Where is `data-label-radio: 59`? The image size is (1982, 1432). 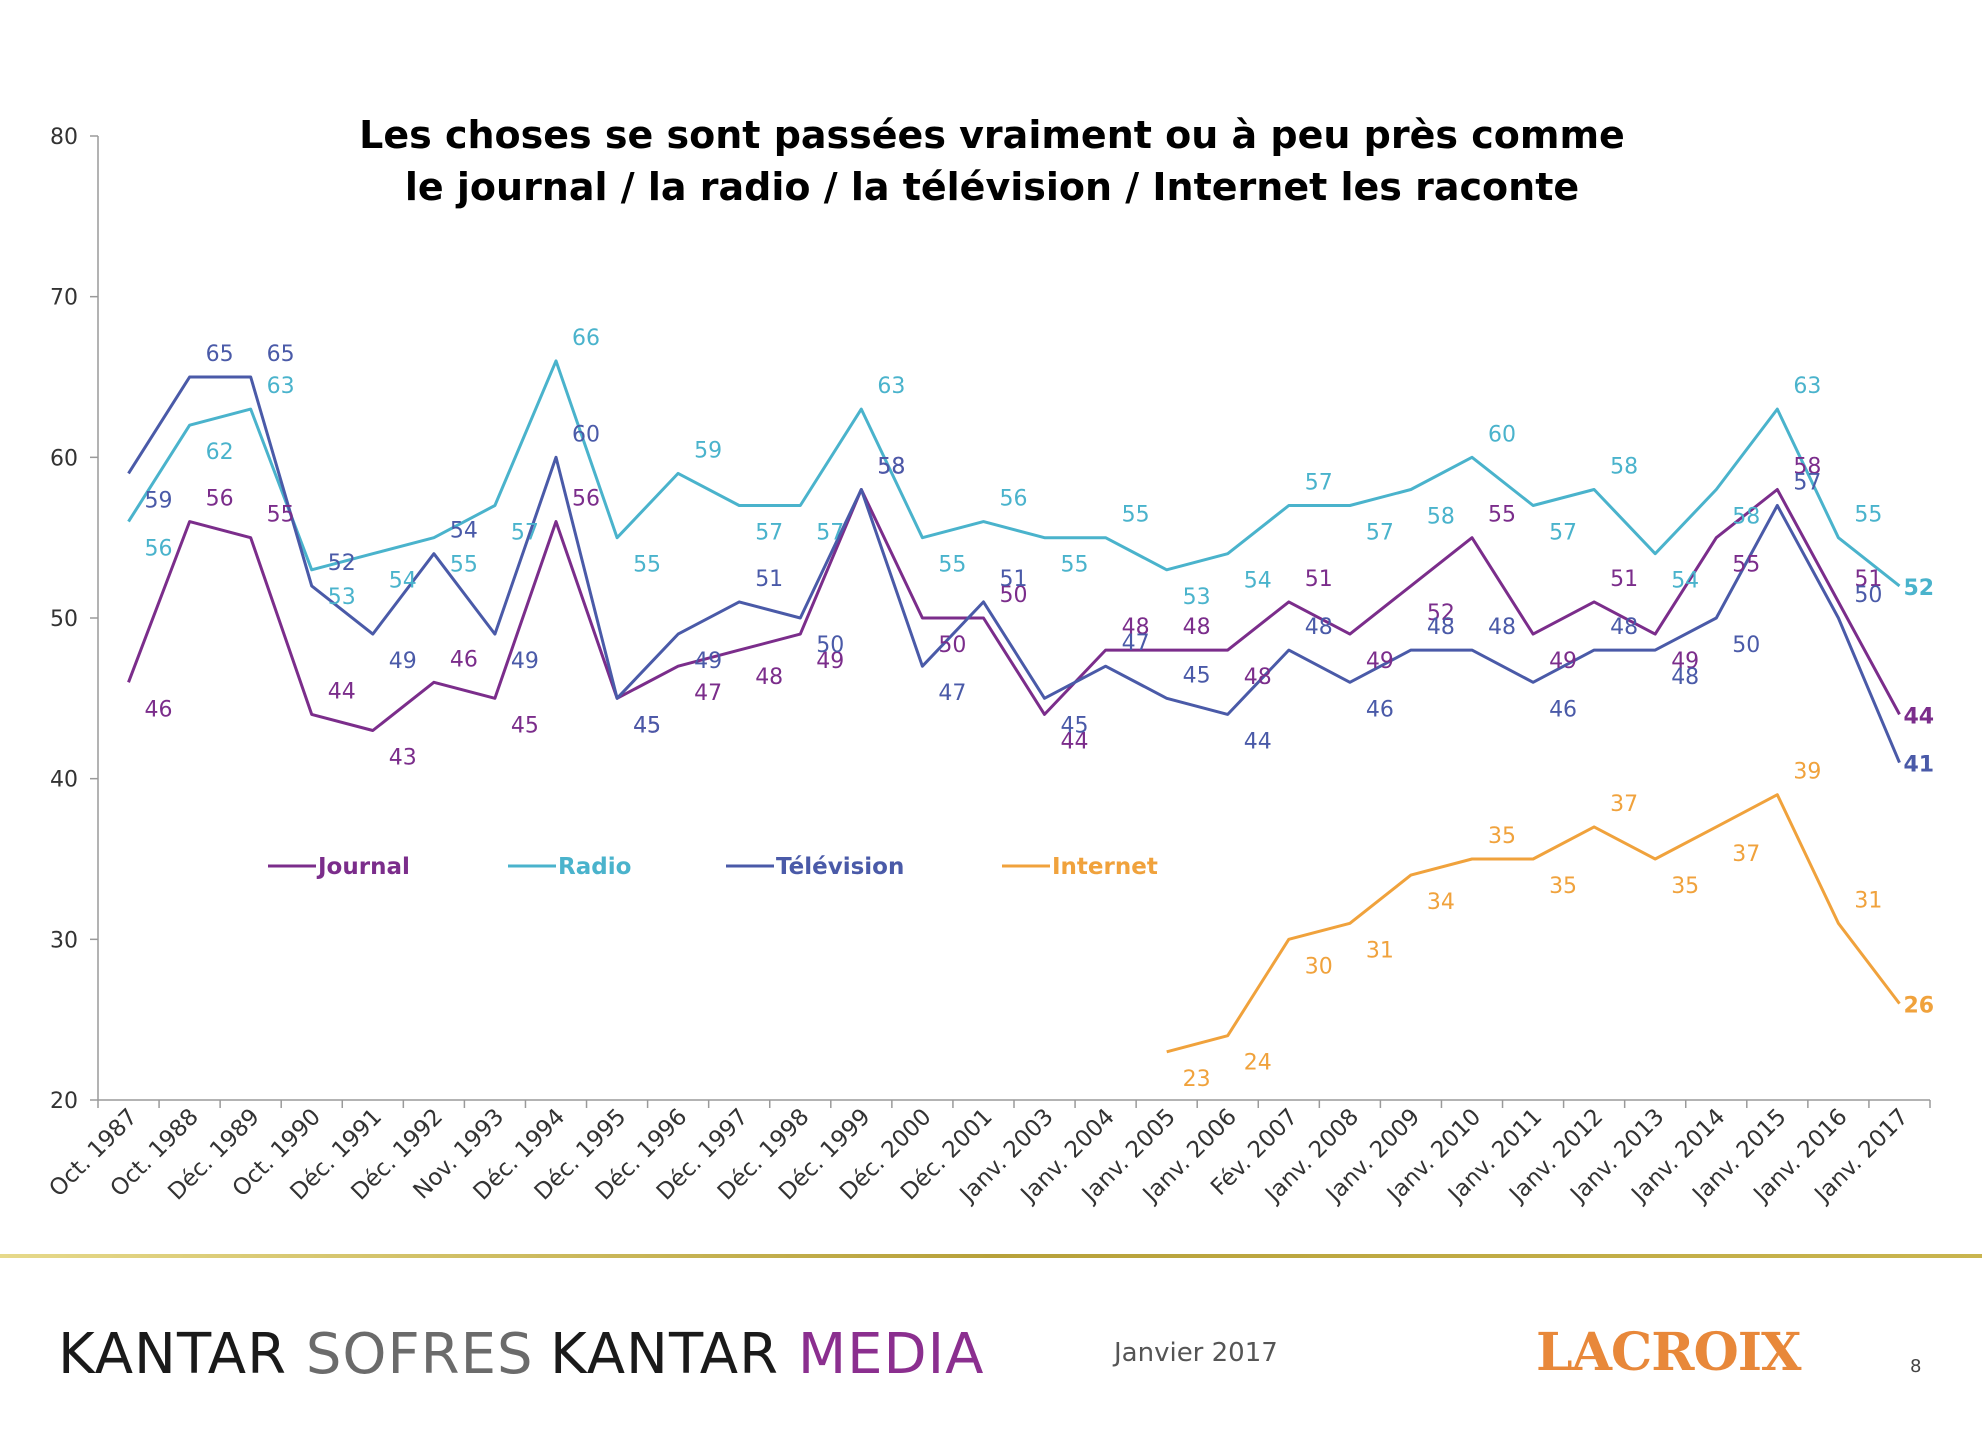 data-label-radio: 59 is located at coordinates (708, 450).